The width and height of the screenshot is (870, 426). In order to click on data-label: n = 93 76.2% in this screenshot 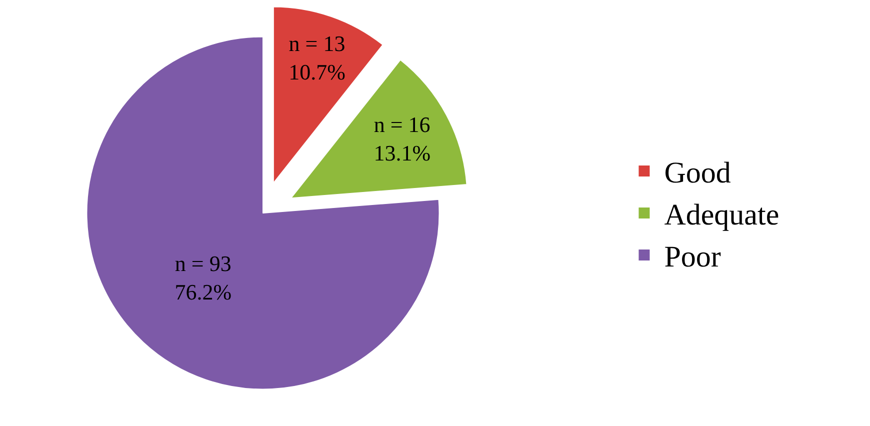, I will do `click(203, 277)`.